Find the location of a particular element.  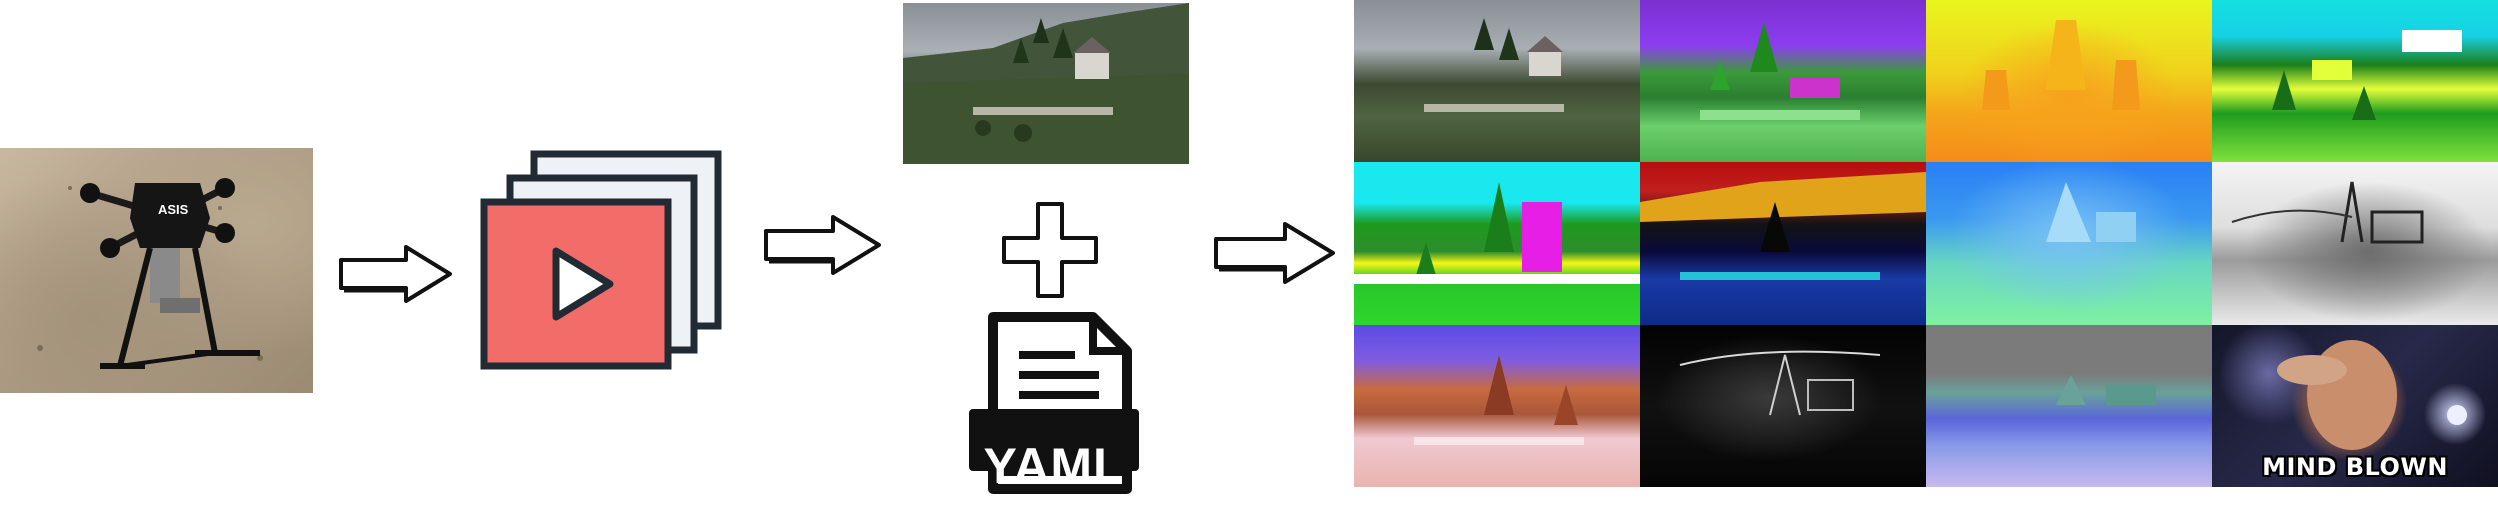

drone-brand-label: ASIS is located at coordinates (173, 209).